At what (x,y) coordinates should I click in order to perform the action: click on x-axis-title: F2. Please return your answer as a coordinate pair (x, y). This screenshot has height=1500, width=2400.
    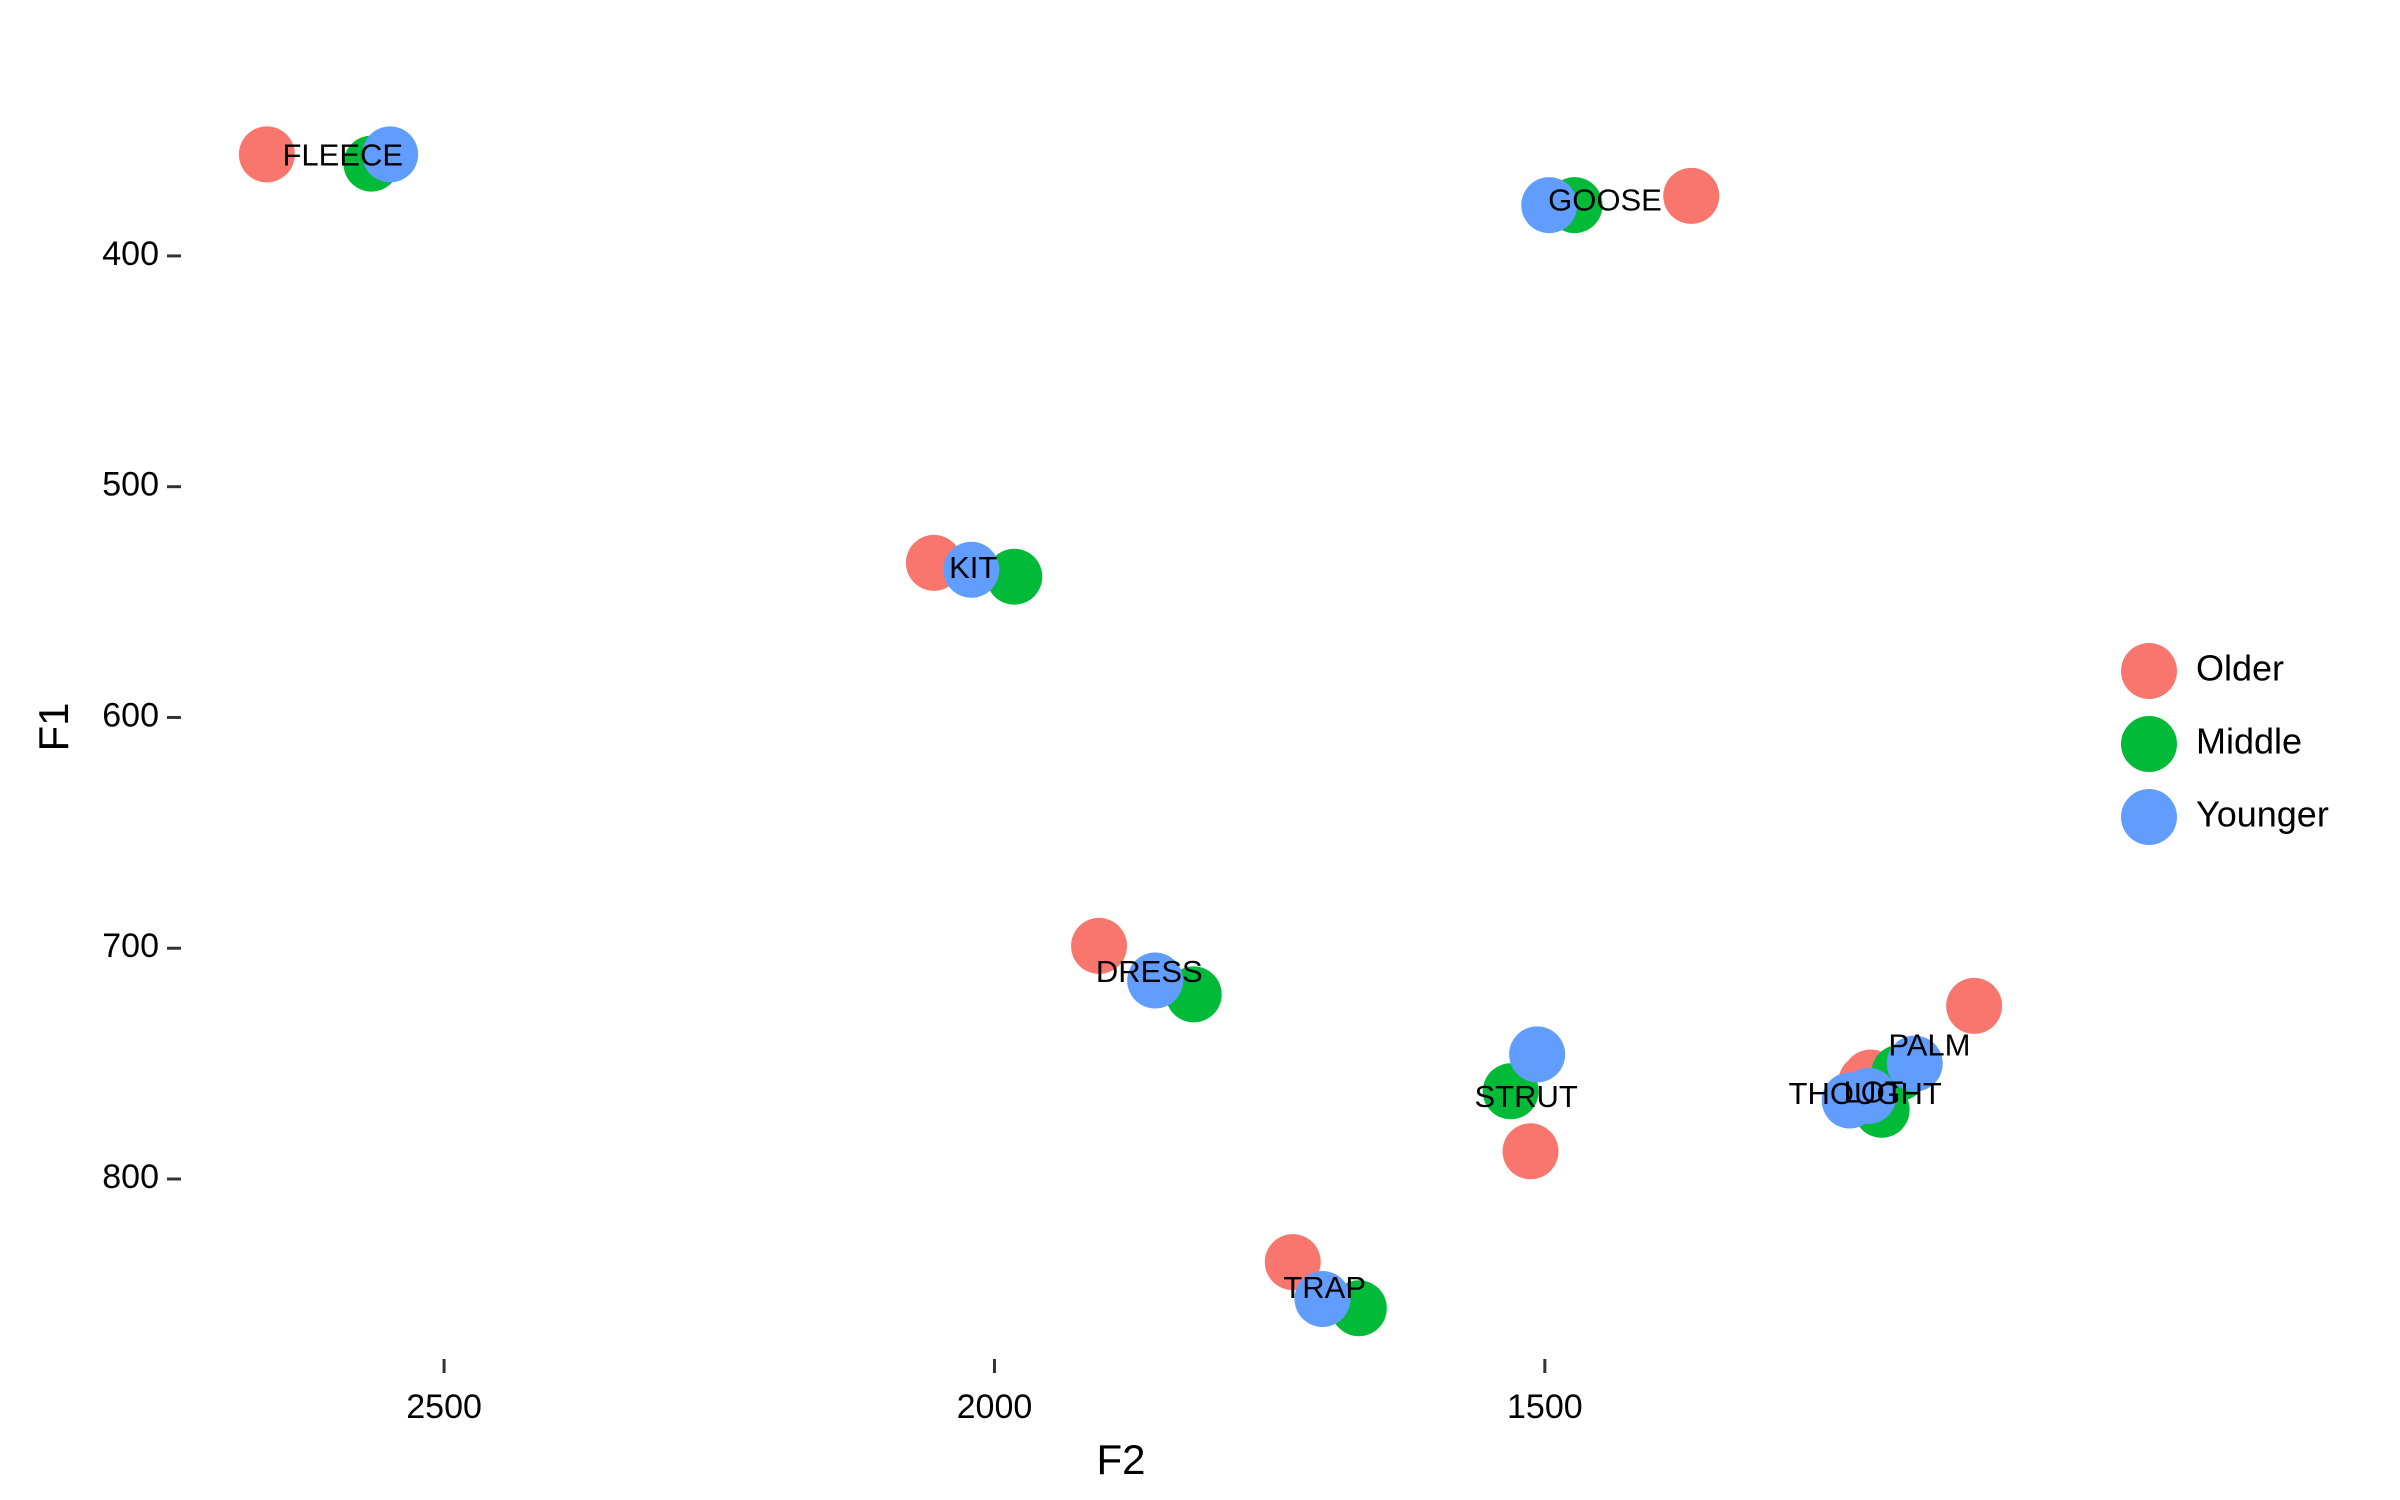
    Looking at the image, I should click on (1120, 1459).